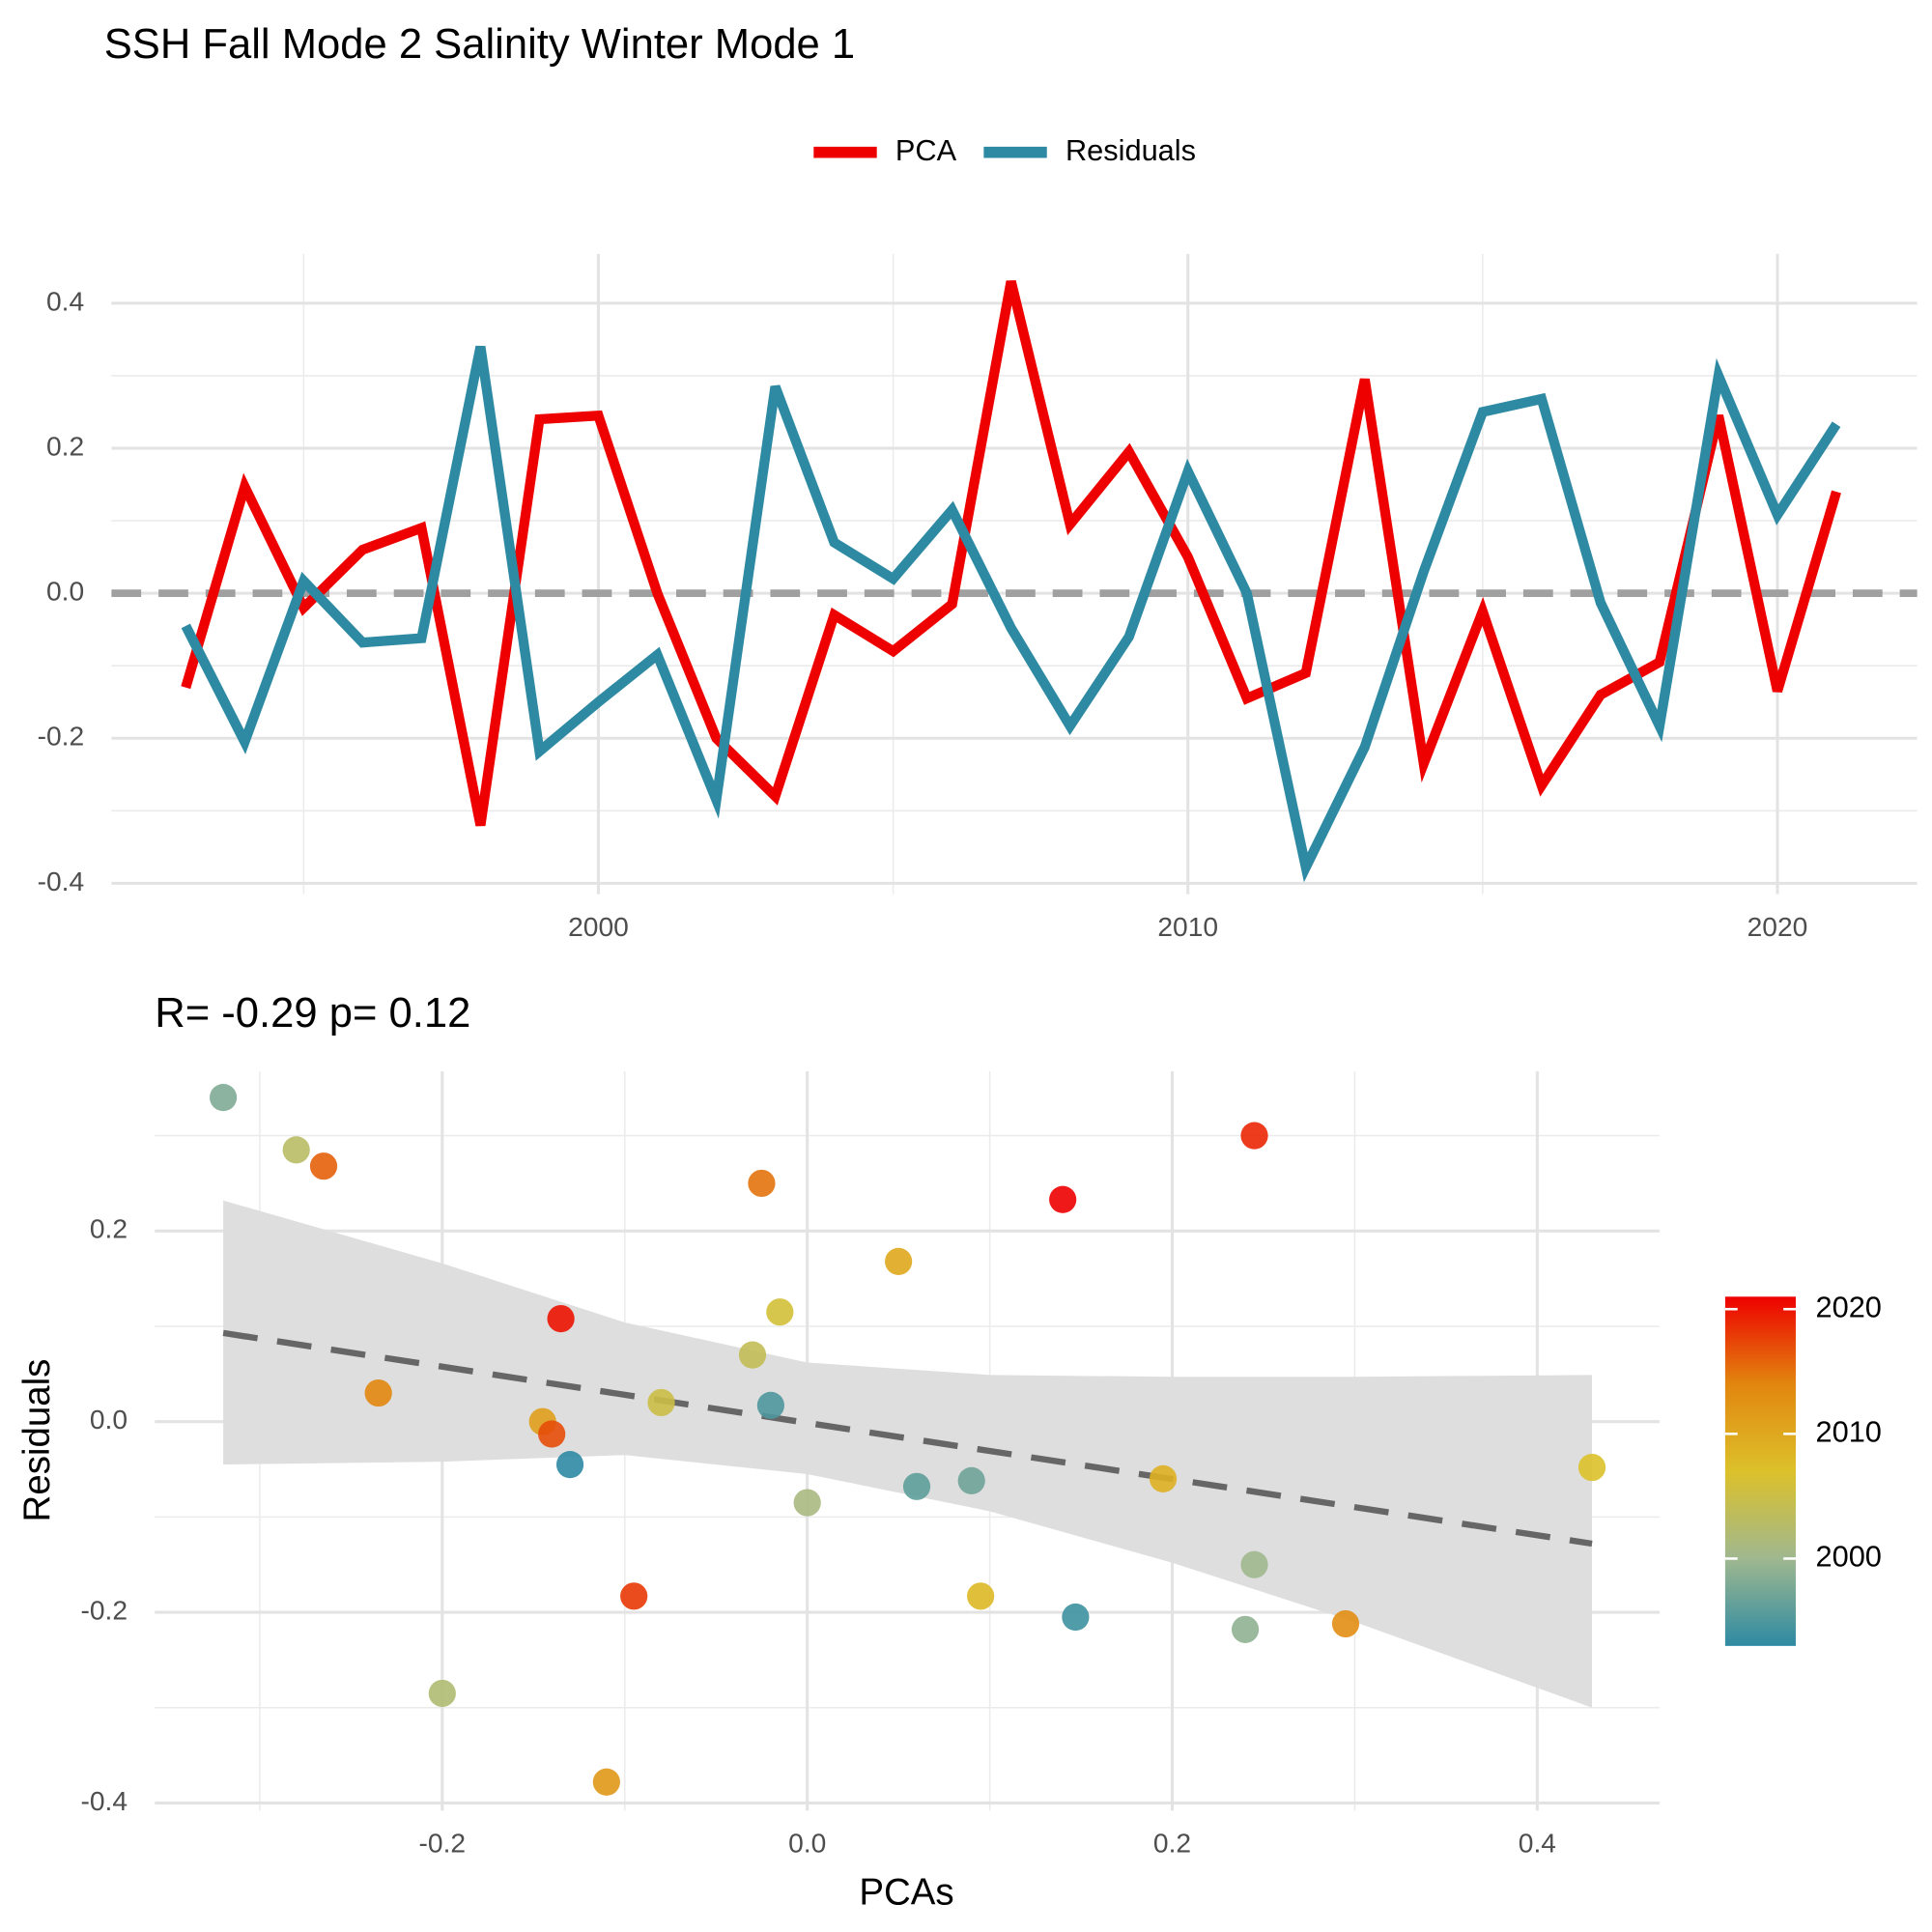  I want to click on x-tick-label: 0.2, so click(1172, 1843).